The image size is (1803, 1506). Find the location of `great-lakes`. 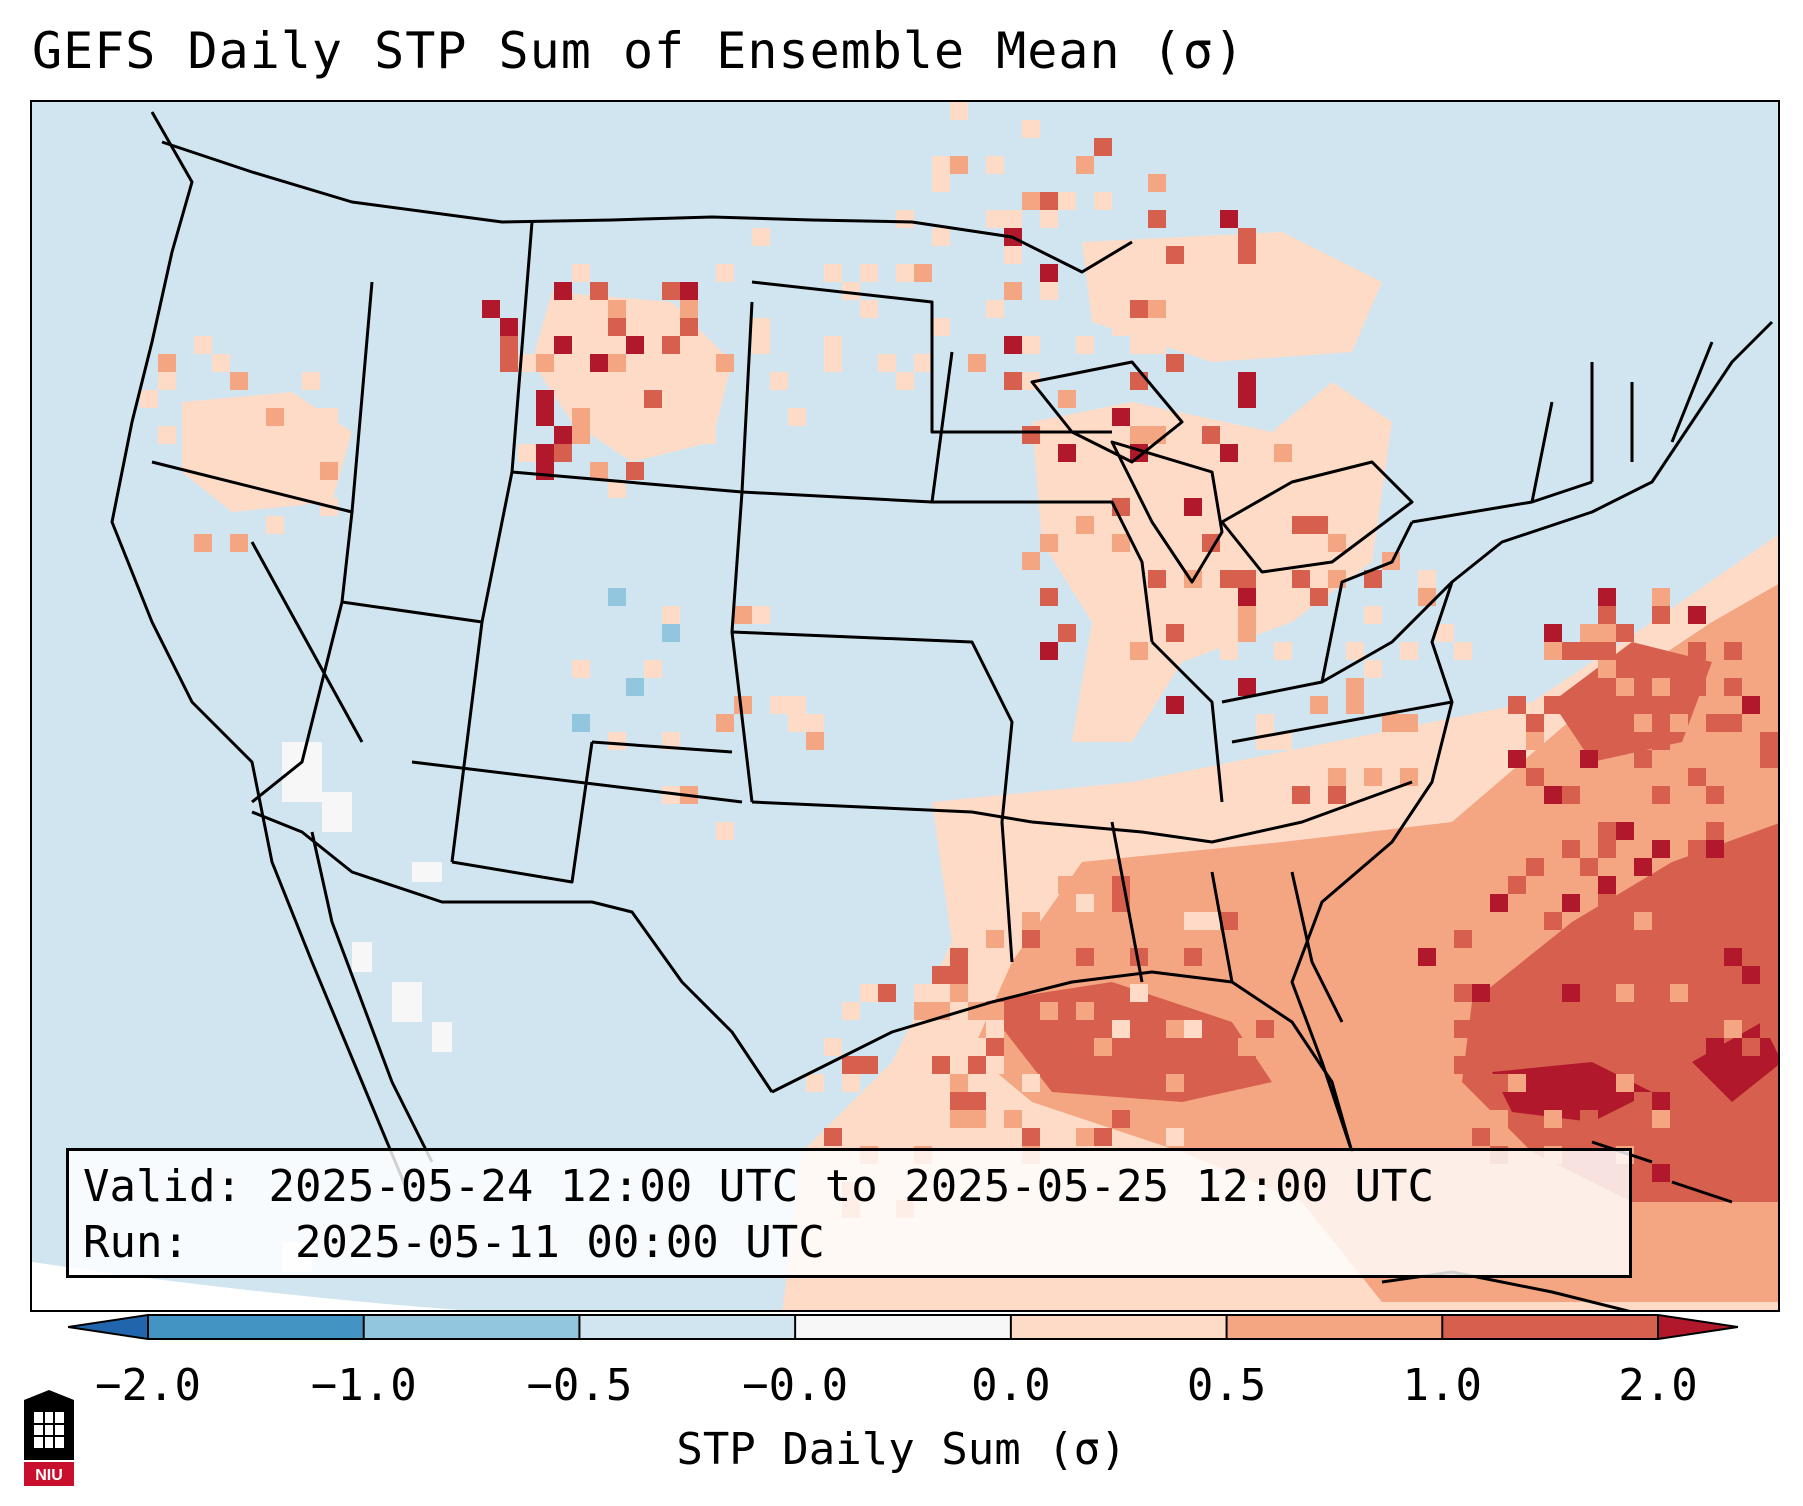

great-lakes is located at coordinates (1222, 472).